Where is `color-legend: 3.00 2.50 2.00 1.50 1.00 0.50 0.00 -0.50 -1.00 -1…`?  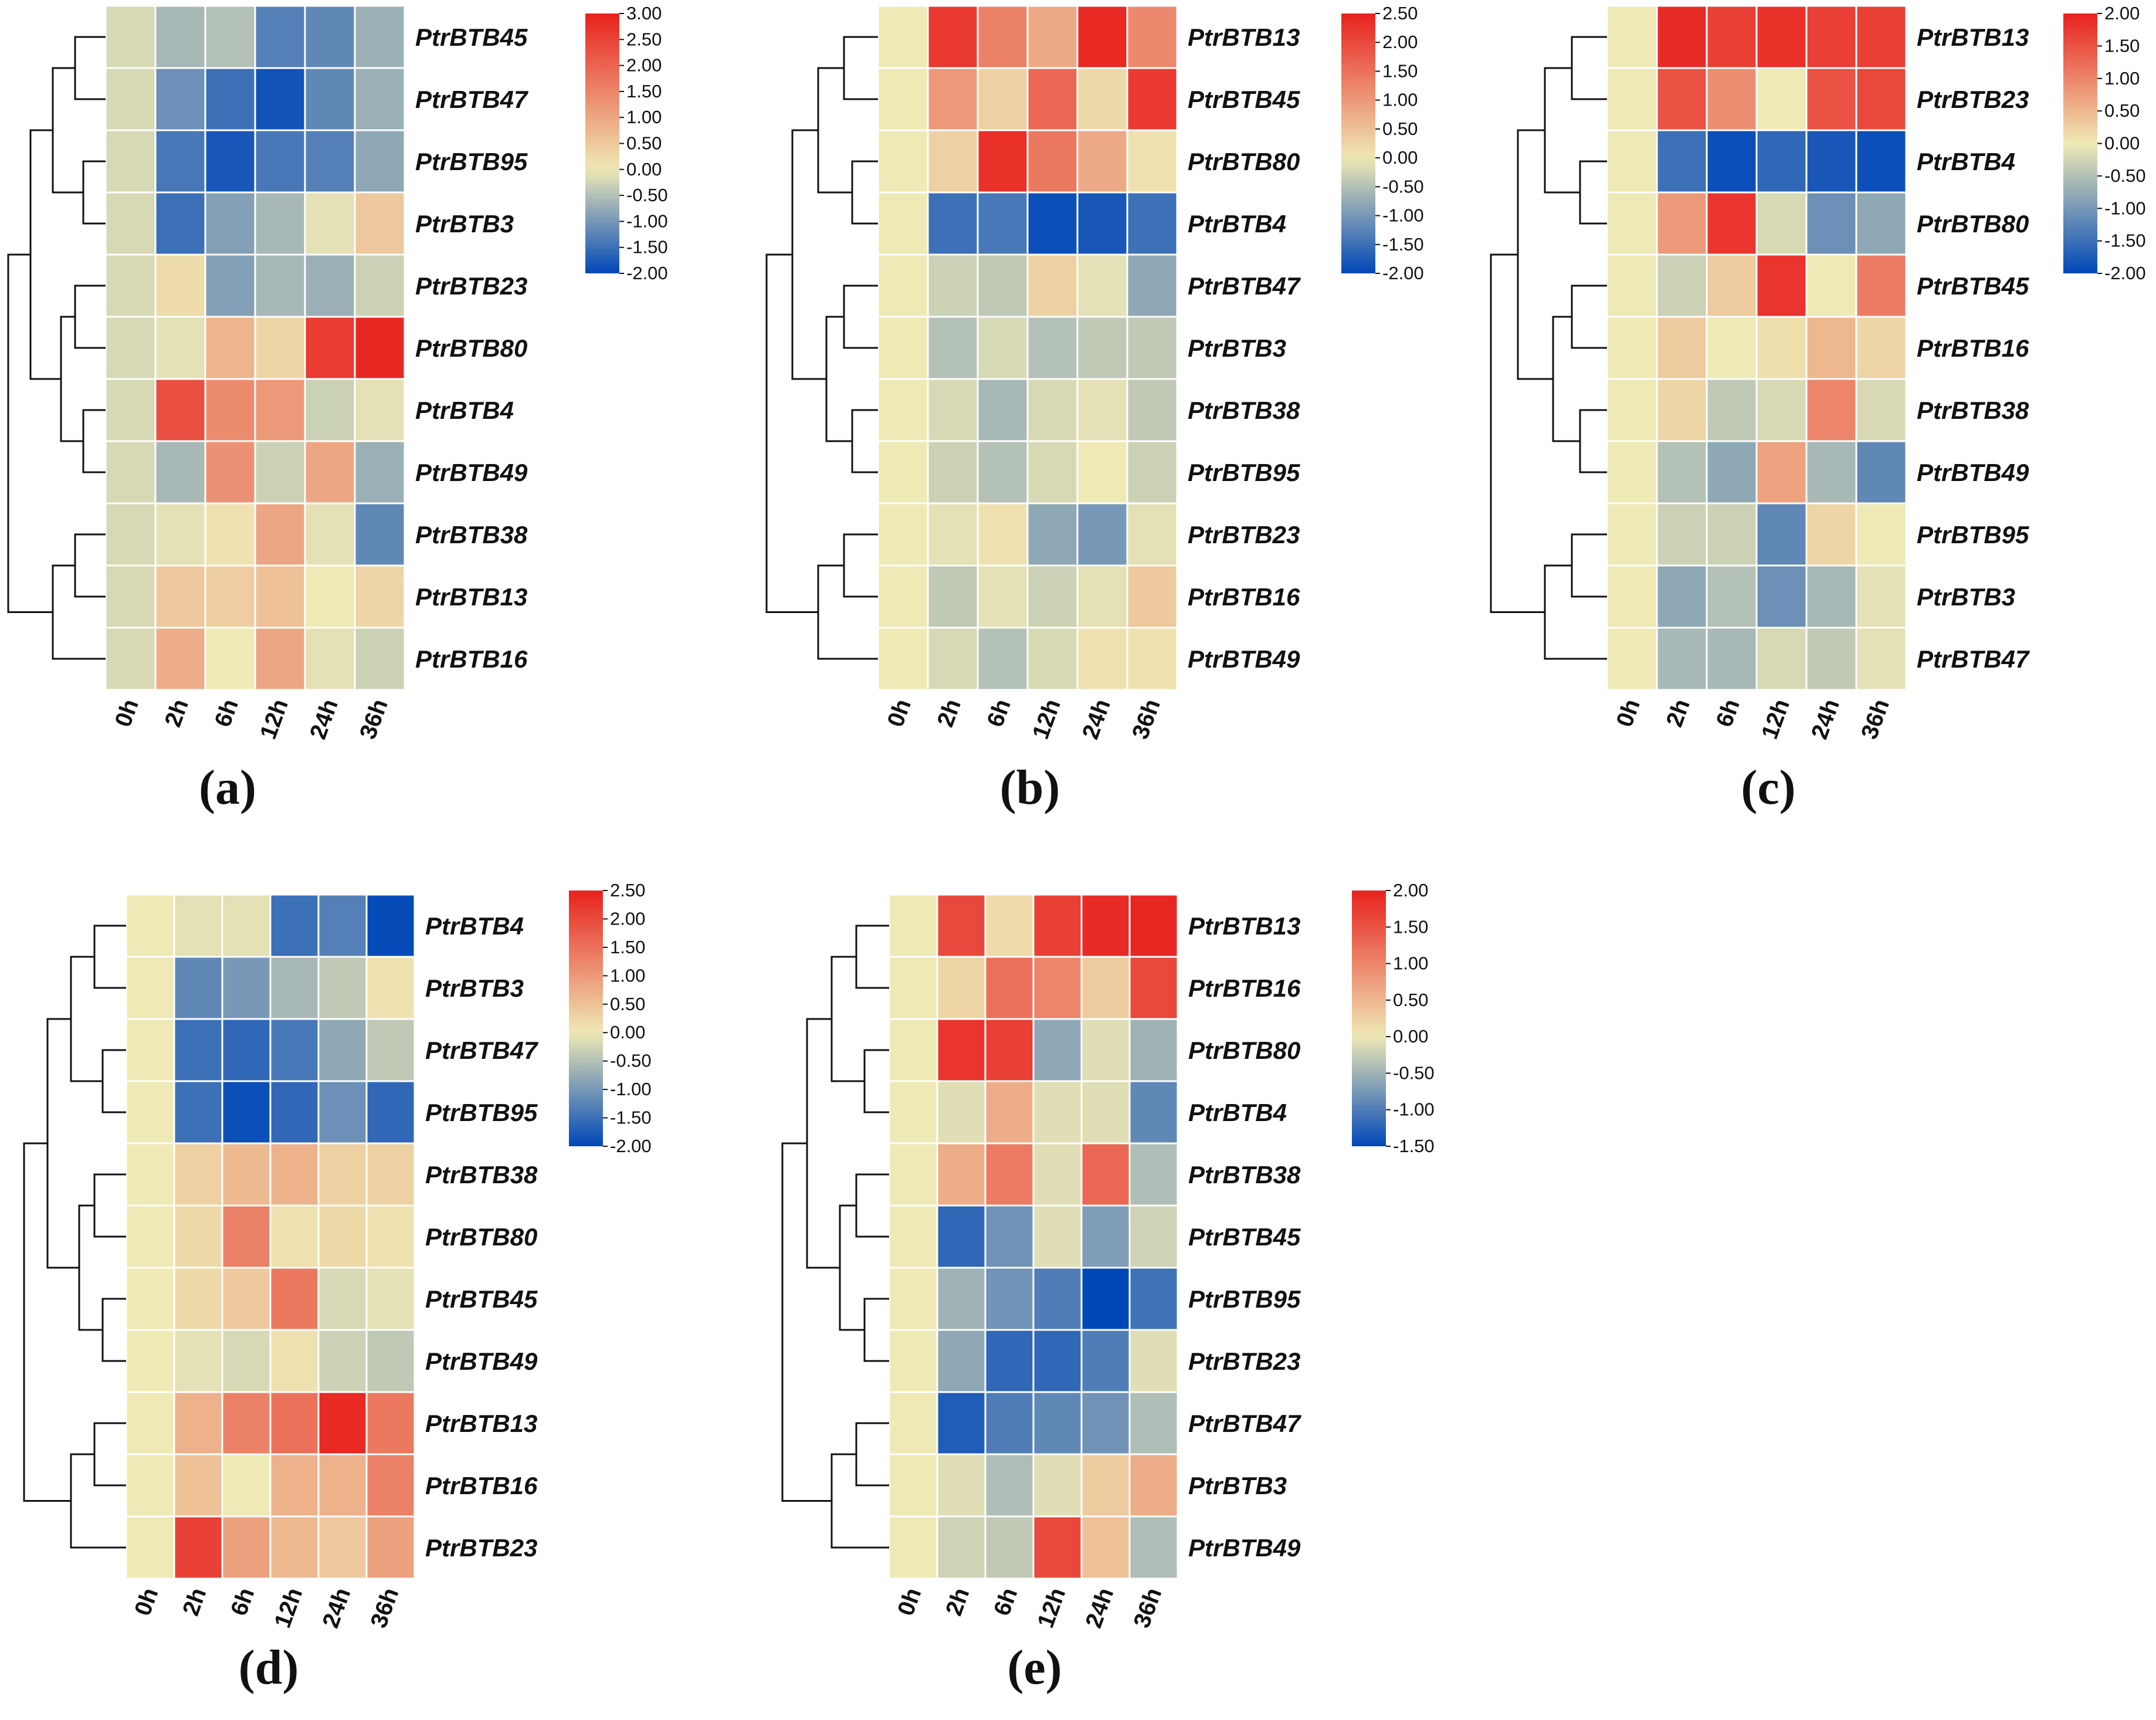
color-legend: 3.00 2.50 2.00 1.50 1.00 0.50 0.00 -0.50 -1.00 -1… is located at coordinates (627, 143).